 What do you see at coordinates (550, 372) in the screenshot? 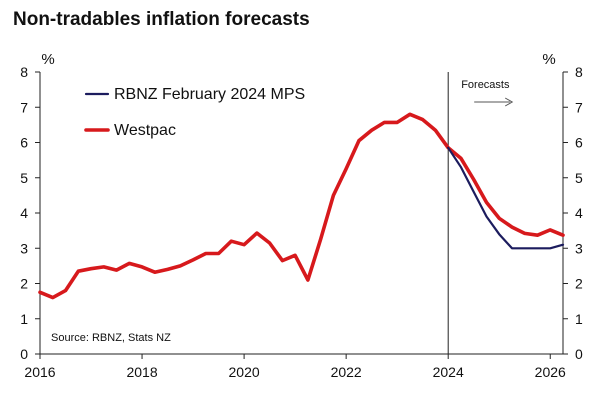
I see `x-tick-label: 2026` at bounding box center [550, 372].